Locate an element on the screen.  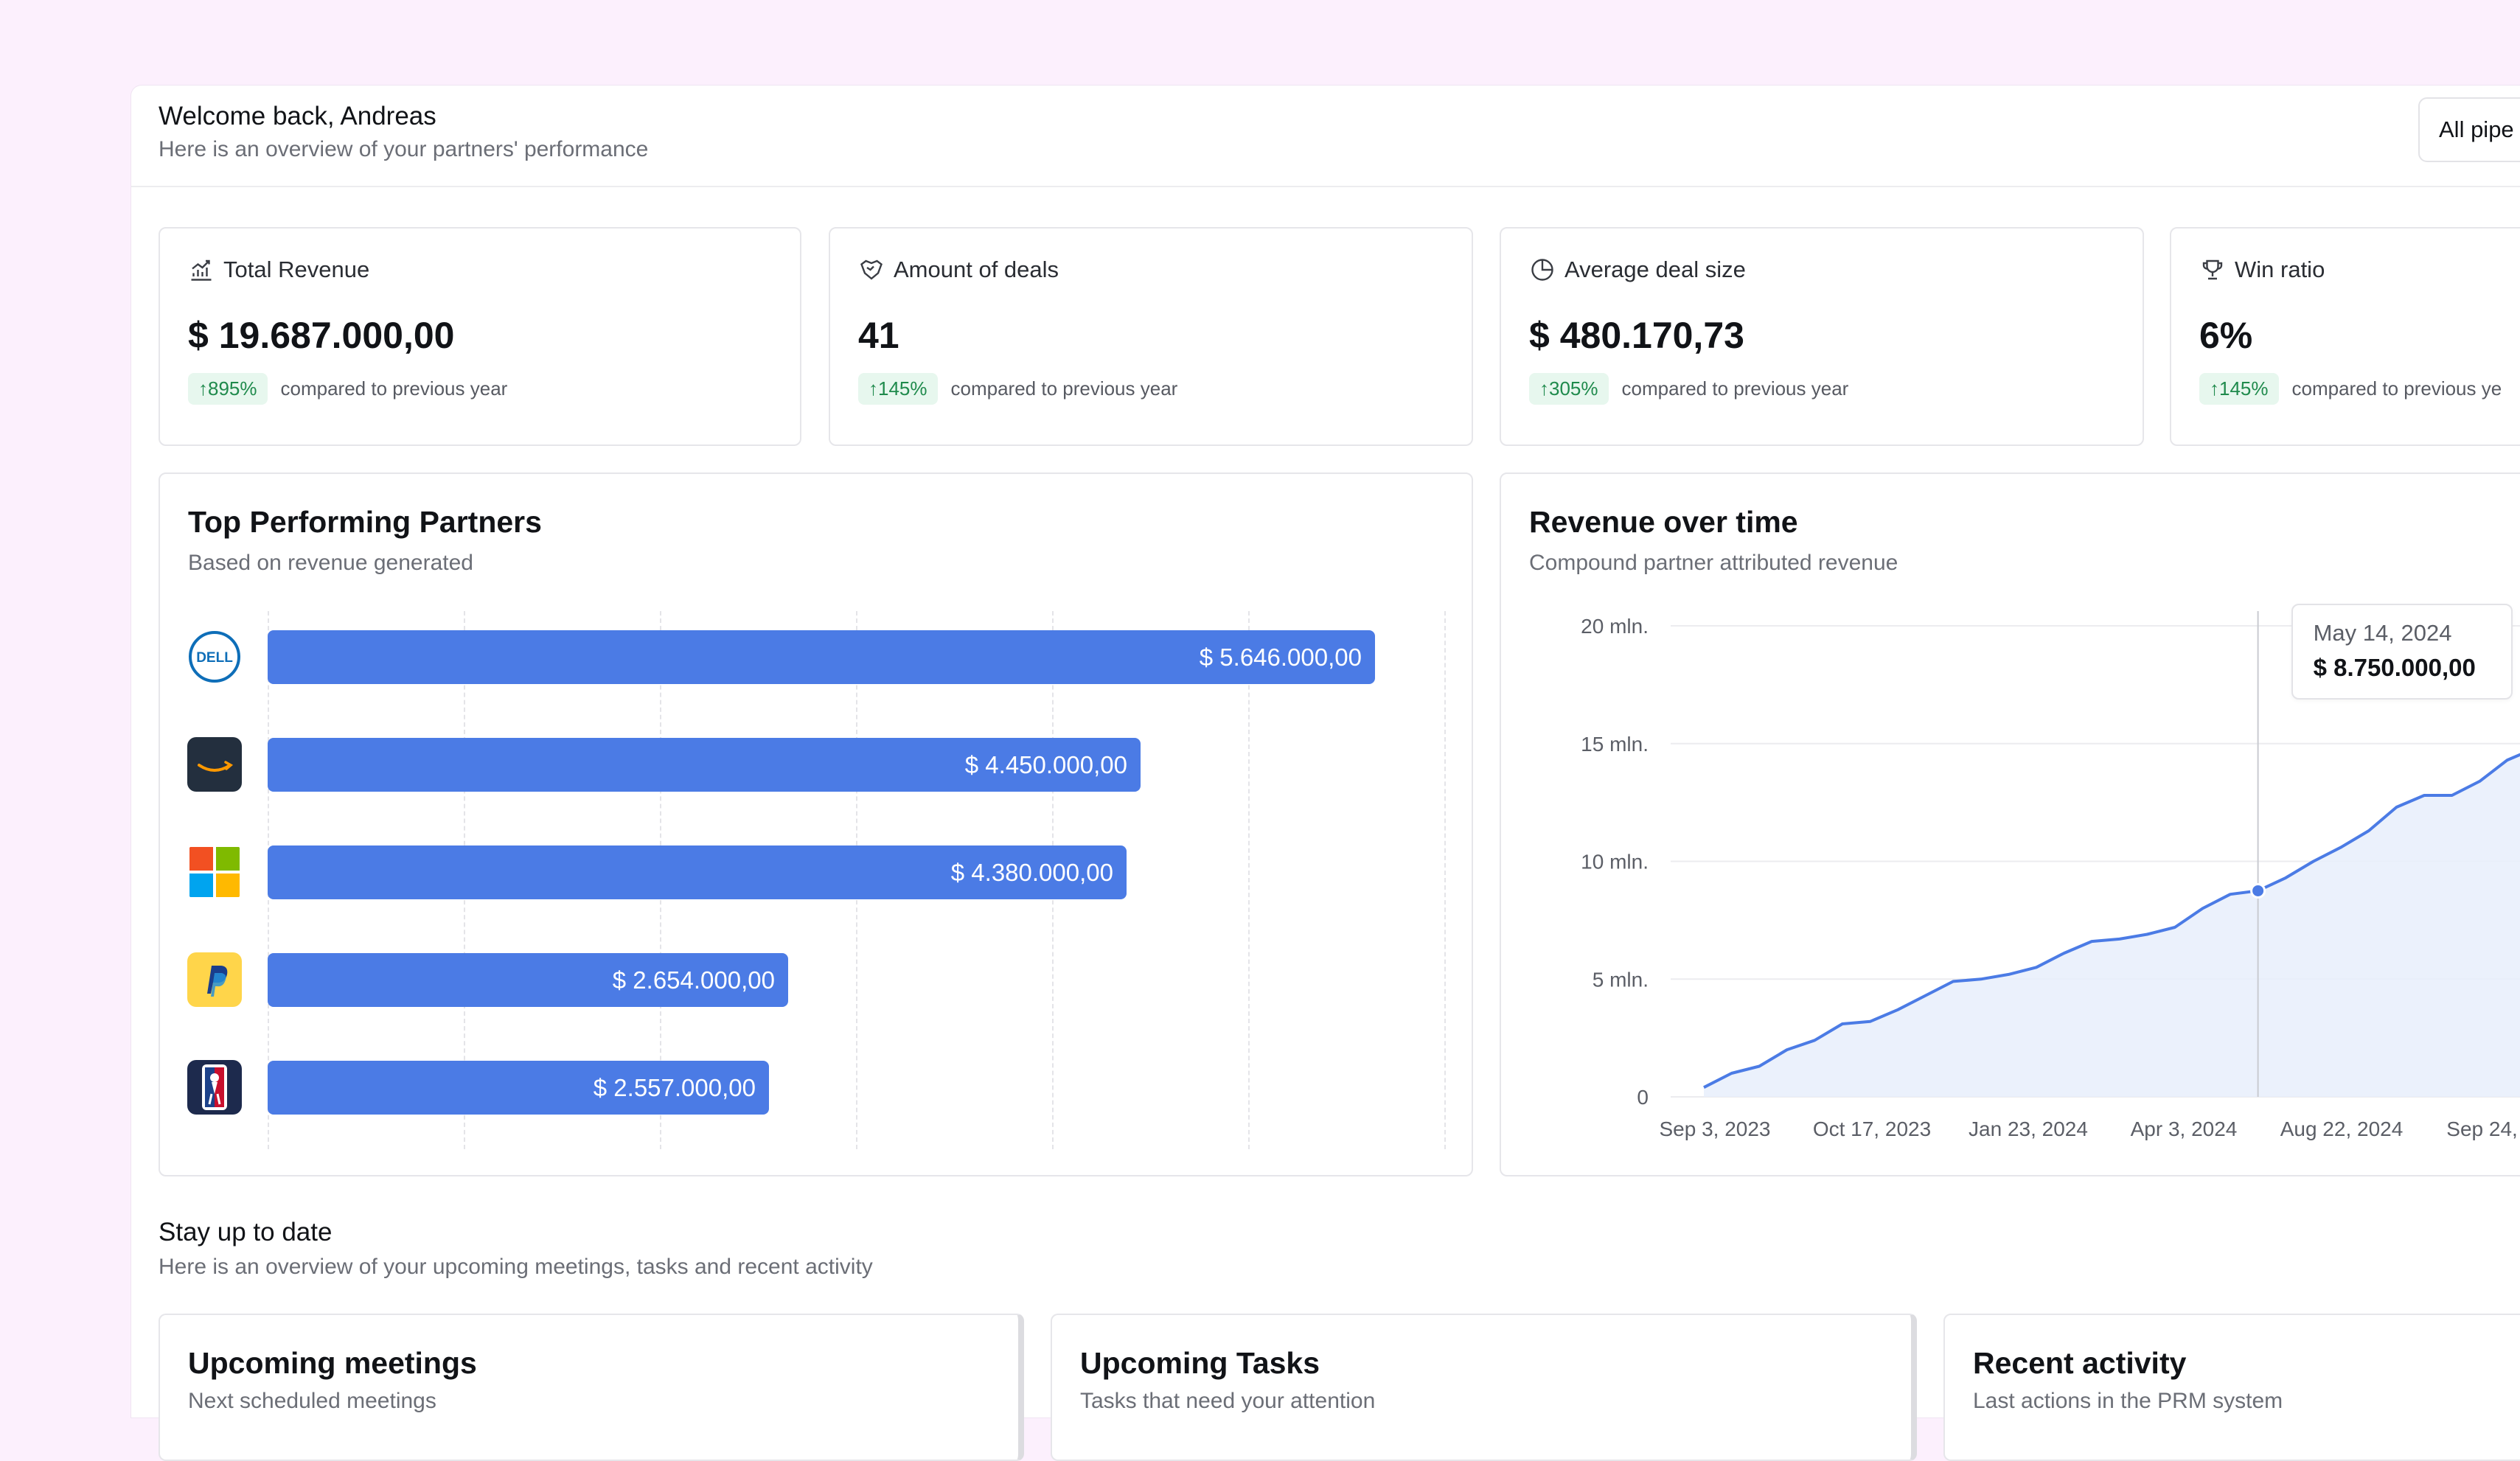
chart-line-icon is located at coordinates (201, 270).